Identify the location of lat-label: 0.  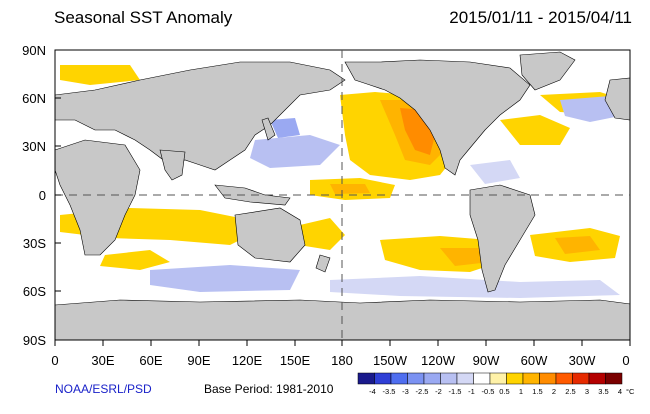
(42, 195).